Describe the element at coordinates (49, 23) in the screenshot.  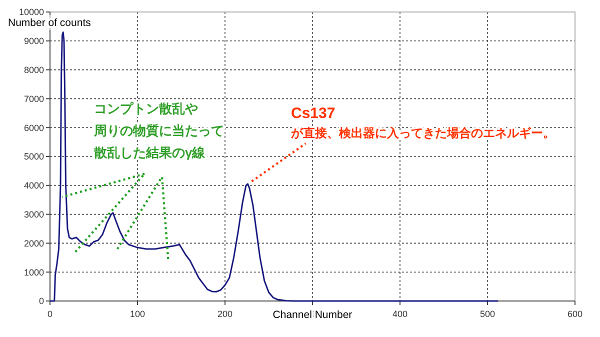
I see `y-axis-title: Number of counts` at that location.